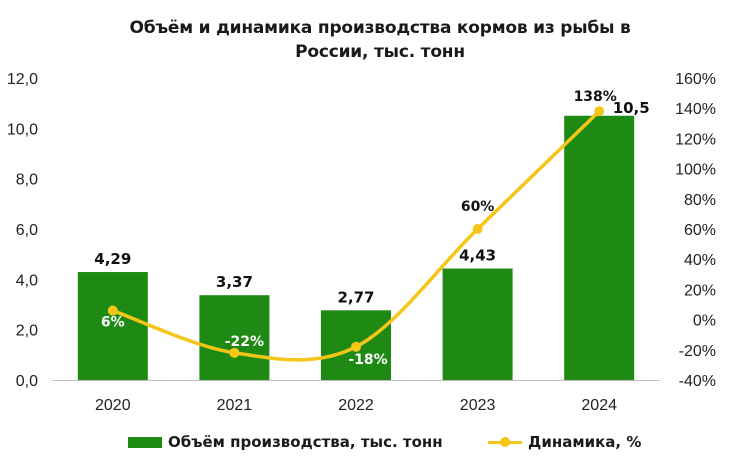 The width and height of the screenshot is (732, 473). Describe the element at coordinates (631, 108) in the screenshot. I see `bar-value-label: 10,5` at that location.